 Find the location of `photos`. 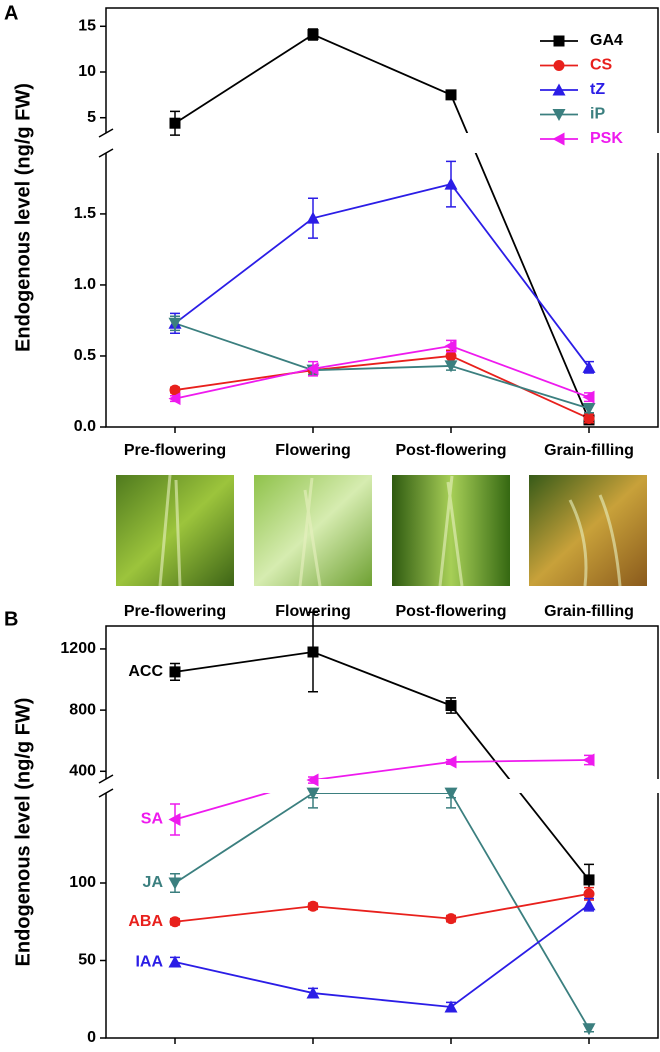

photos is located at coordinates (381, 530).